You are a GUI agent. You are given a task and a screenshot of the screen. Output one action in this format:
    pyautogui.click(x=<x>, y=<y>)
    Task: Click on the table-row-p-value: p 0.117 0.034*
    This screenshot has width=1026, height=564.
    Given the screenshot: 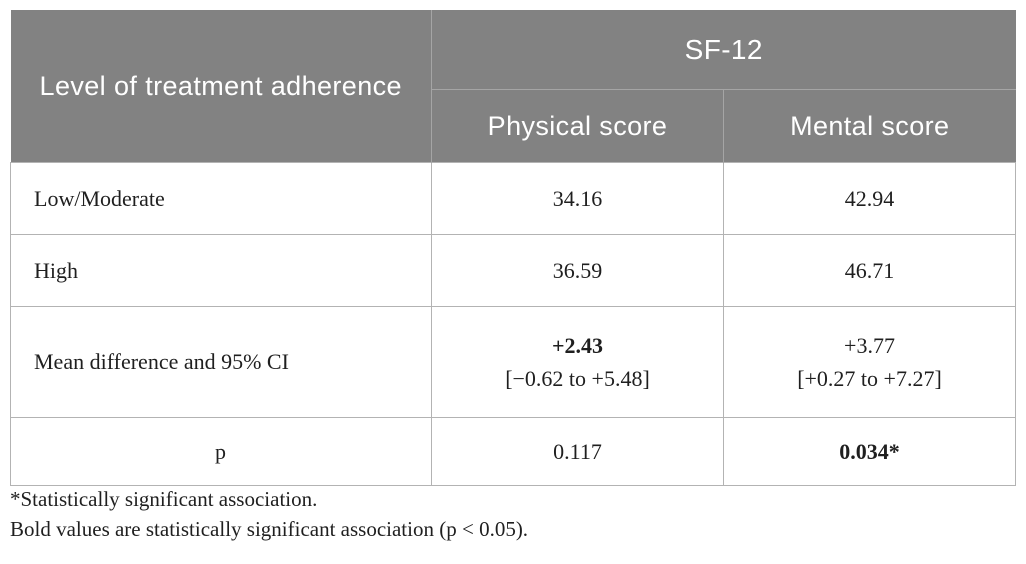 What is the action you would take?
    pyautogui.click(x=513, y=451)
    